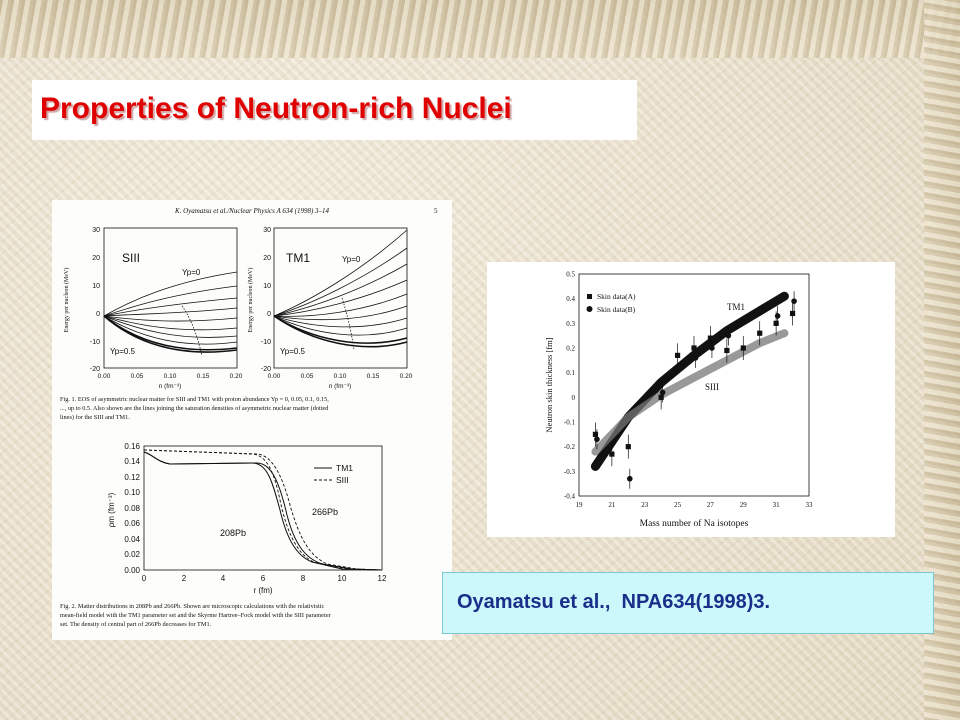 The width and height of the screenshot is (960, 720). I want to click on eos-yp05-siii: Yp=0.5, so click(123, 351).